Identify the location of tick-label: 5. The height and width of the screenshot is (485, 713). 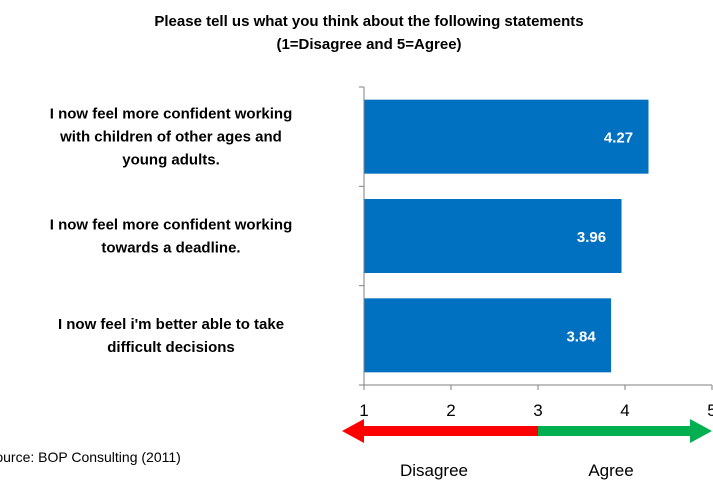
(710, 410).